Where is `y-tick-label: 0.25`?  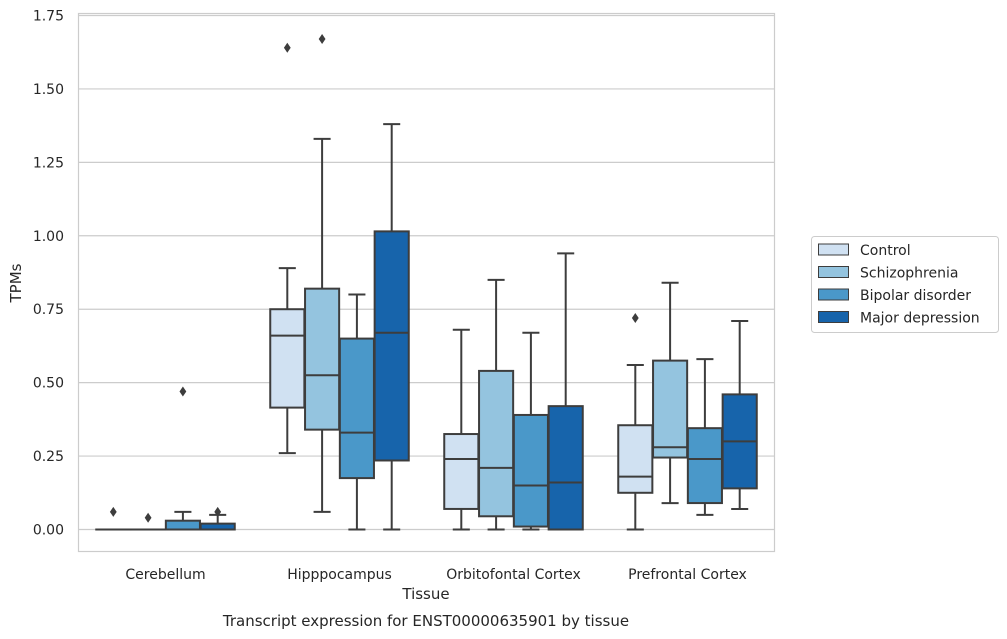 y-tick-label: 0.25 is located at coordinates (48, 457).